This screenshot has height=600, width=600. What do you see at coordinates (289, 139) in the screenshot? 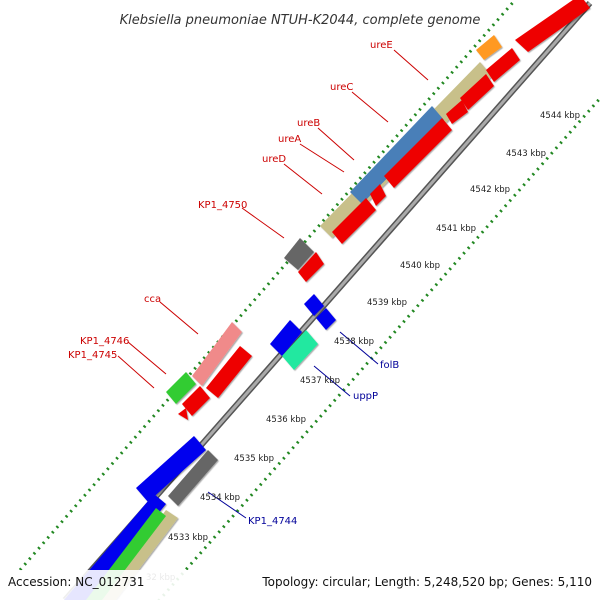
I see `gene-label-urea: ureA` at bounding box center [289, 139].